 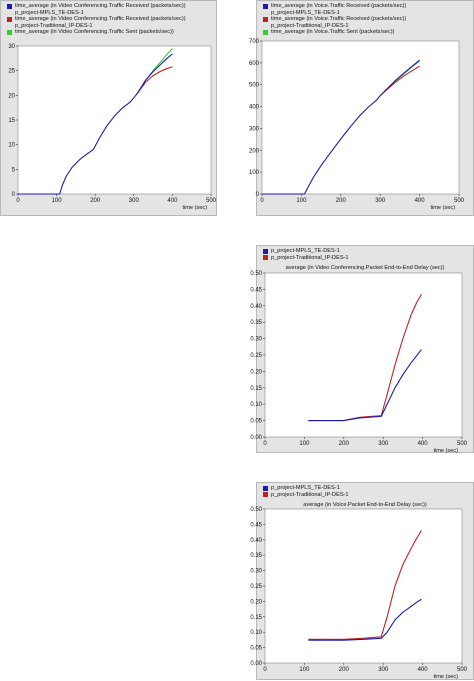 What do you see at coordinates (254, 129) in the screenshot?
I see `y-tick-label: 300` at bounding box center [254, 129].